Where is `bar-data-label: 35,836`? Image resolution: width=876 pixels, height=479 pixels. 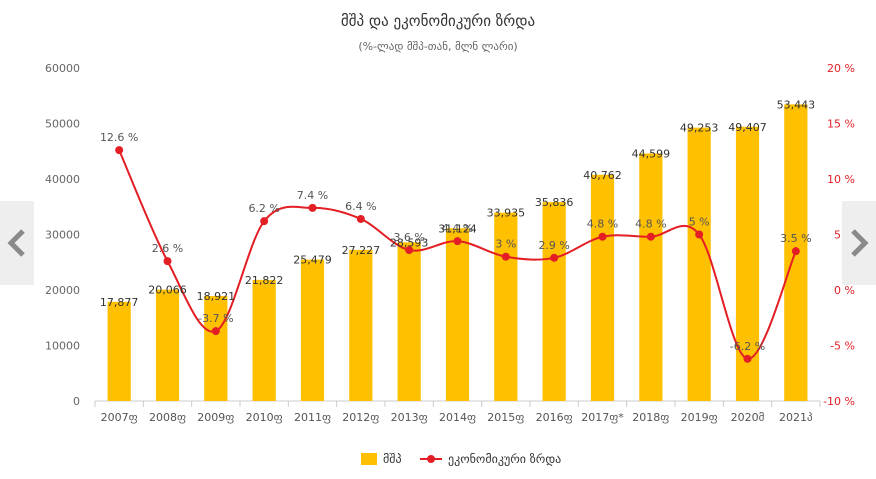 bar-data-label: 35,836 is located at coordinates (554, 202).